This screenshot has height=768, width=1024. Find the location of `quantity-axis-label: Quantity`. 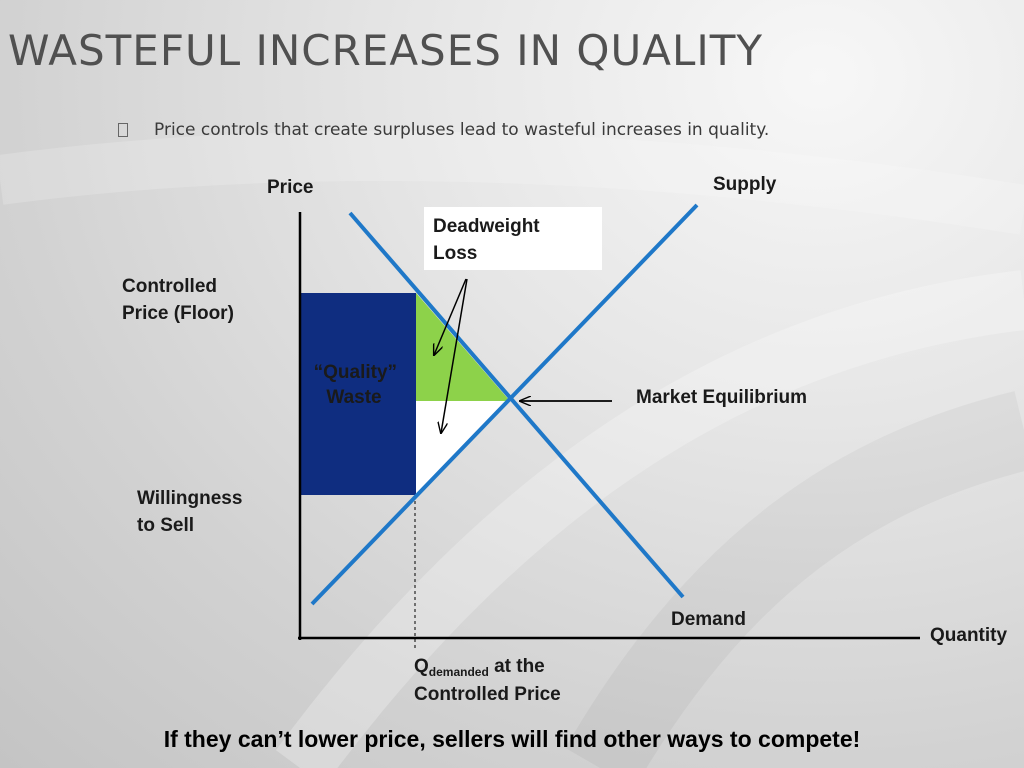

quantity-axis-label: Quantity is located at coordinates (968, 635).